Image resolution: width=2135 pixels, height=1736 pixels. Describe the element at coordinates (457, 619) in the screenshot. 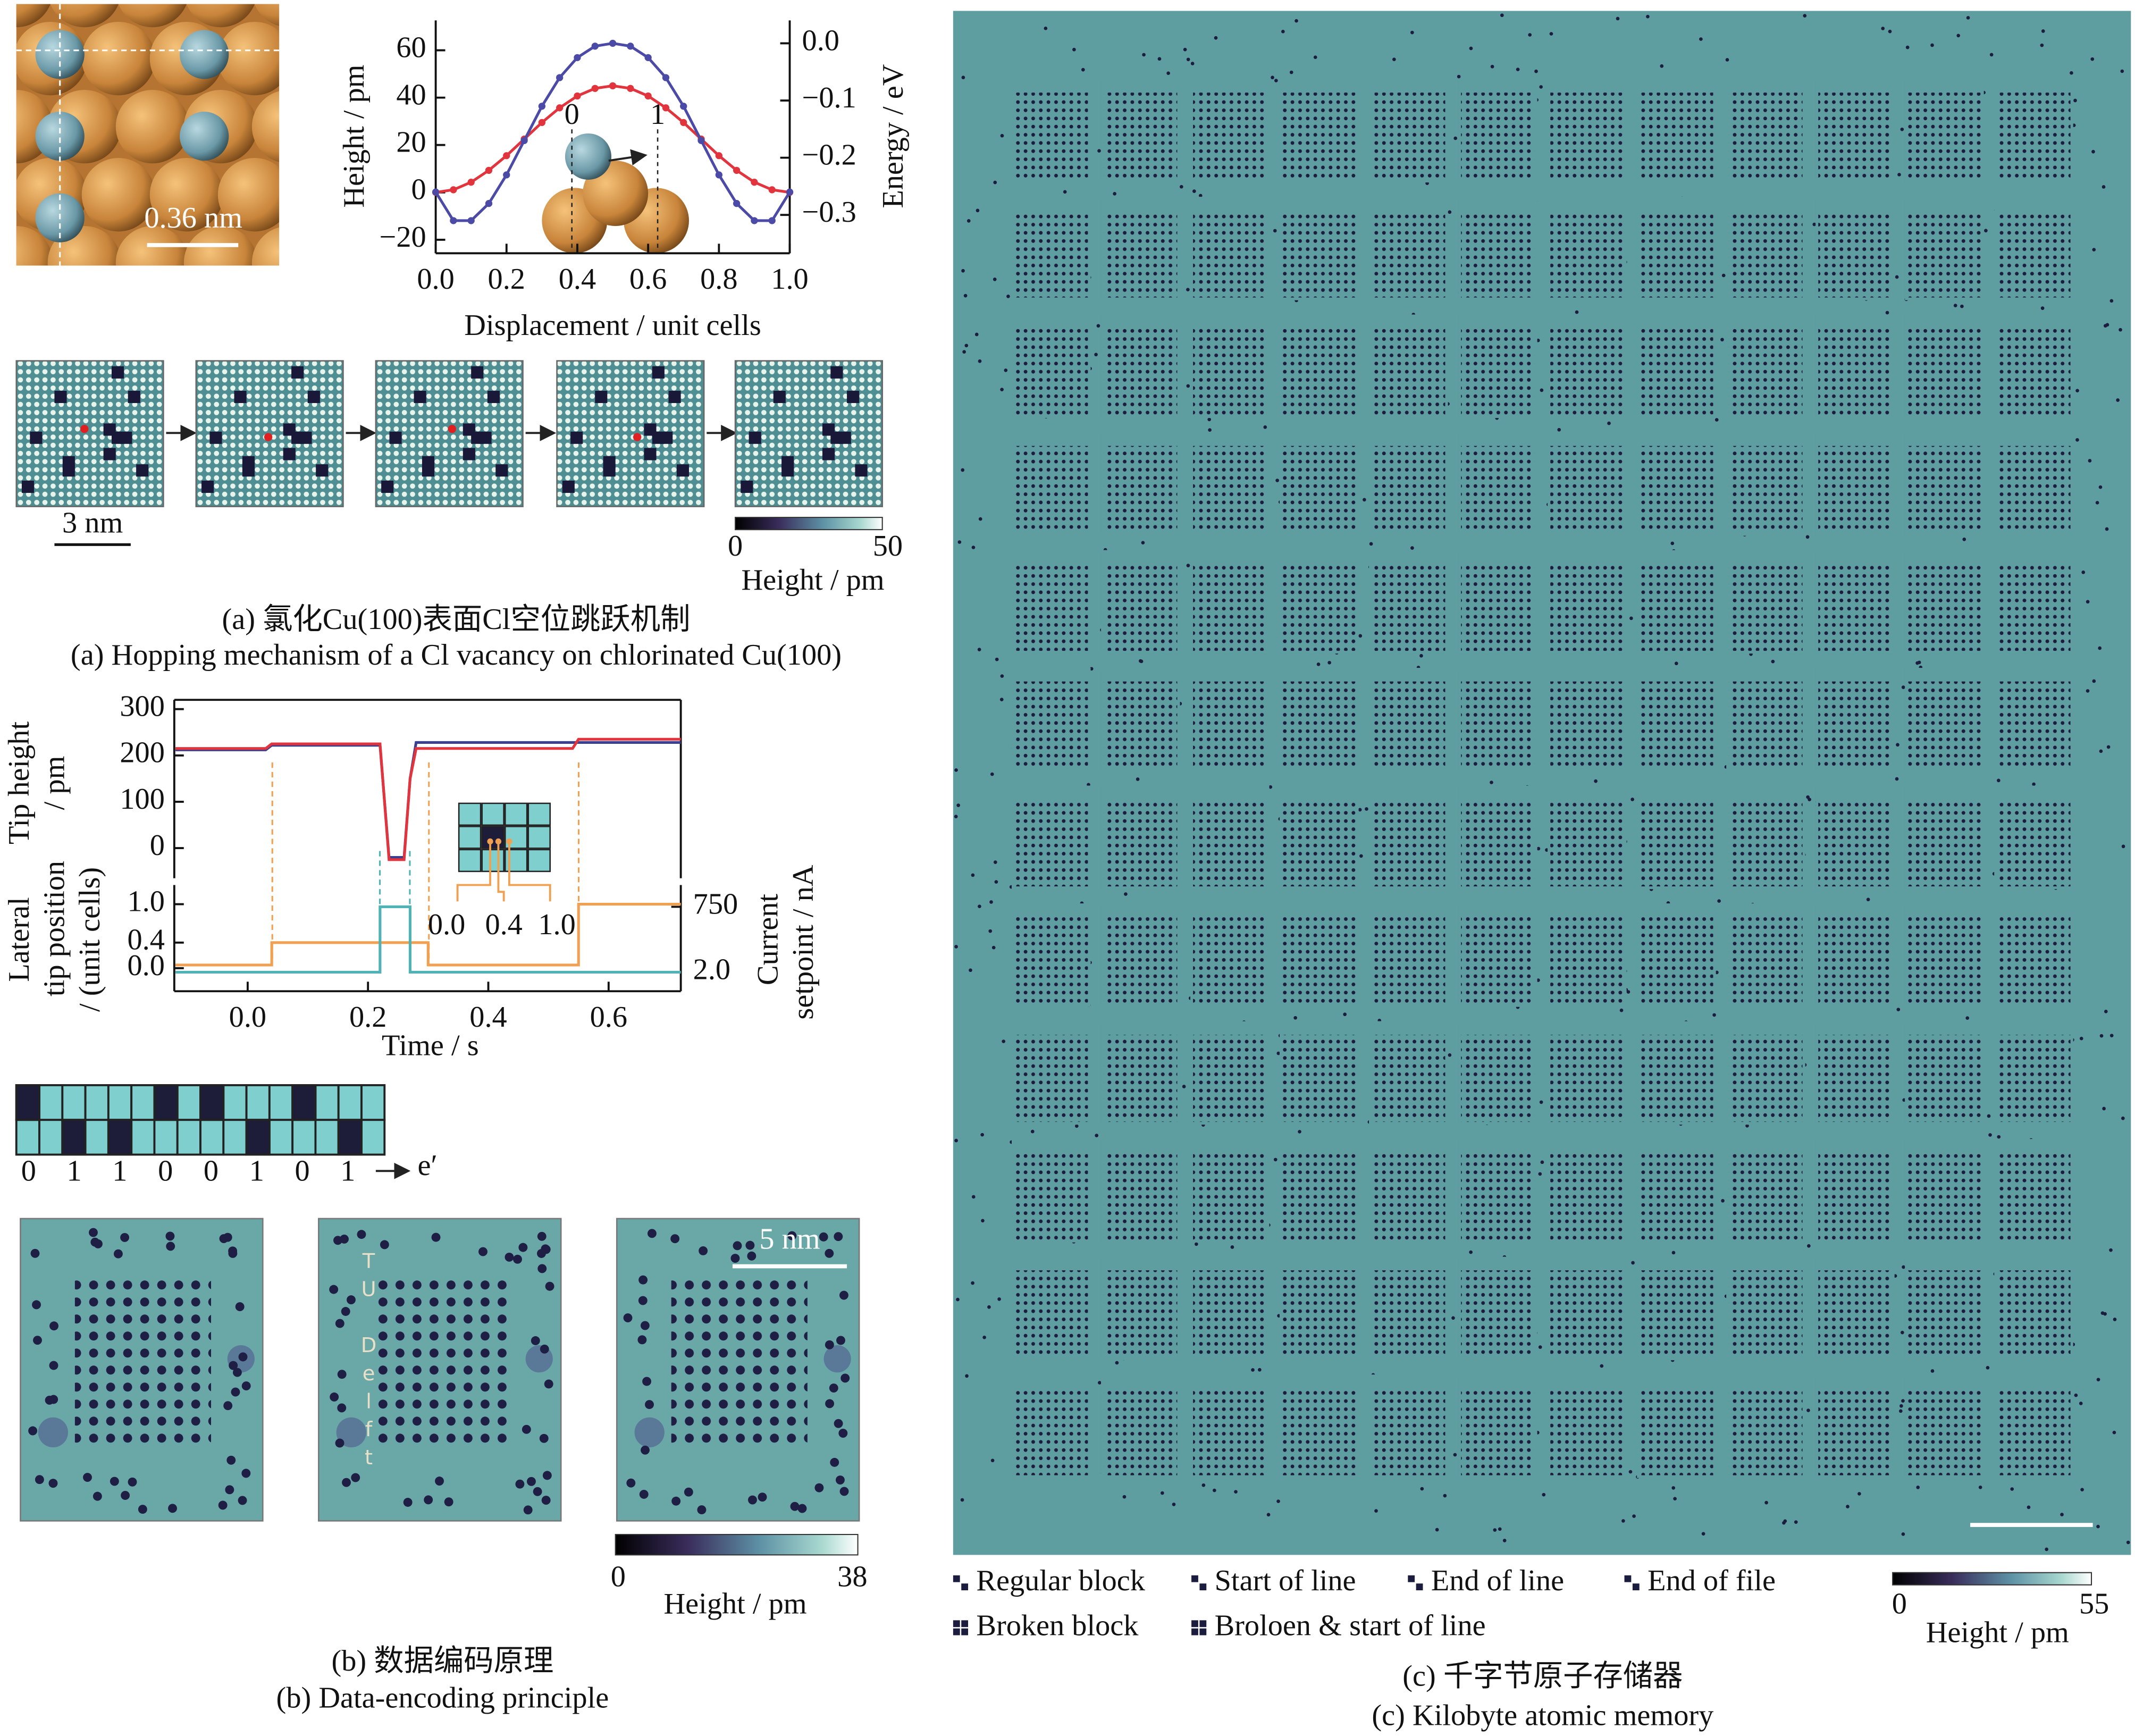

I see `caption: (a) 氯化Cu(100)表面Cl空位跳跃机制` at that location.